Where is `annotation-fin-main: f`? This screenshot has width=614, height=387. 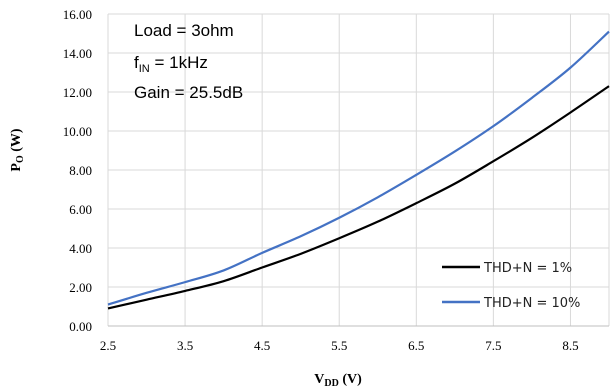
annotation-fin-main: f is located at coordinates (136, 62).